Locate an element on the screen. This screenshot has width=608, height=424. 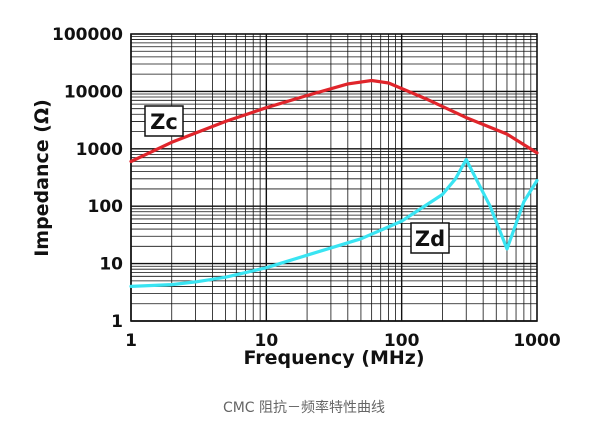
x-axis-title: Frequency (MHz) is located at coordinates (333, 358).